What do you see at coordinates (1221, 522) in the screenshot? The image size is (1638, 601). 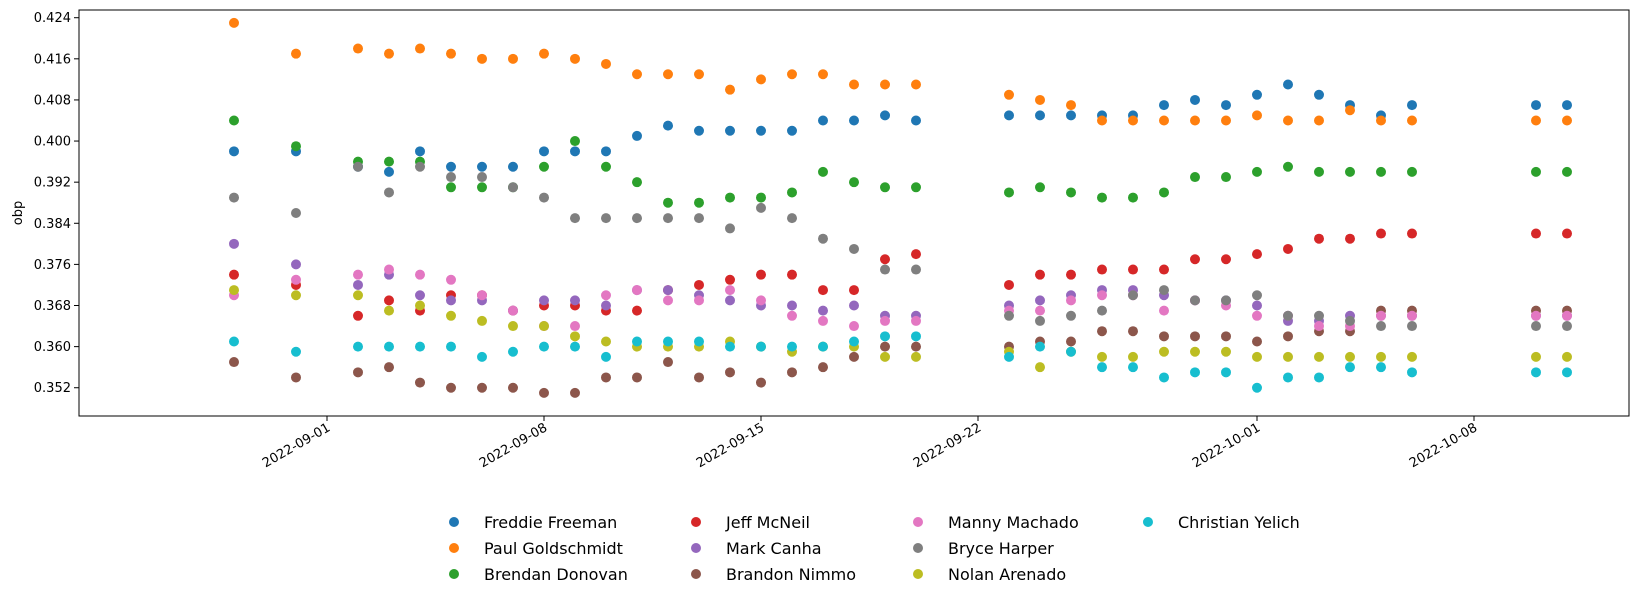 I see `legend-item: Christian Yelich` at bounding box center [1221, 522].